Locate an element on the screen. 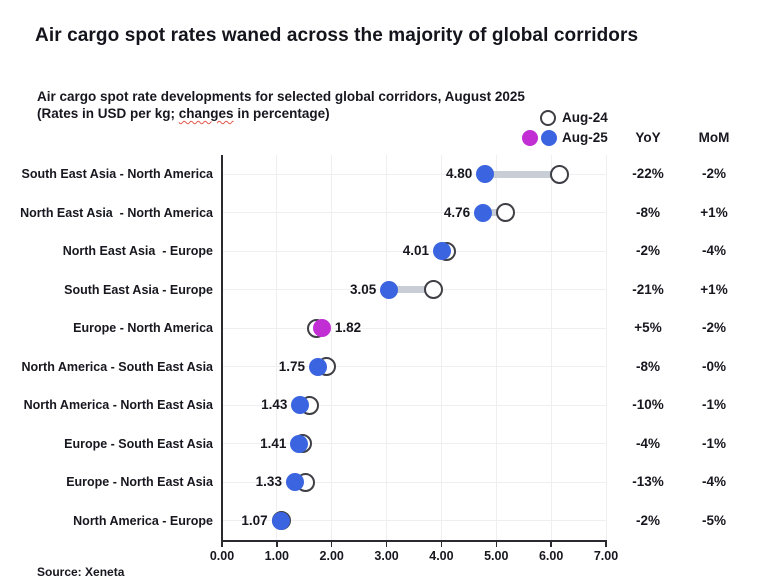 The image size is (780, 584). legend-aug24-label: Aug-24 is located at coordinates (585, 117).